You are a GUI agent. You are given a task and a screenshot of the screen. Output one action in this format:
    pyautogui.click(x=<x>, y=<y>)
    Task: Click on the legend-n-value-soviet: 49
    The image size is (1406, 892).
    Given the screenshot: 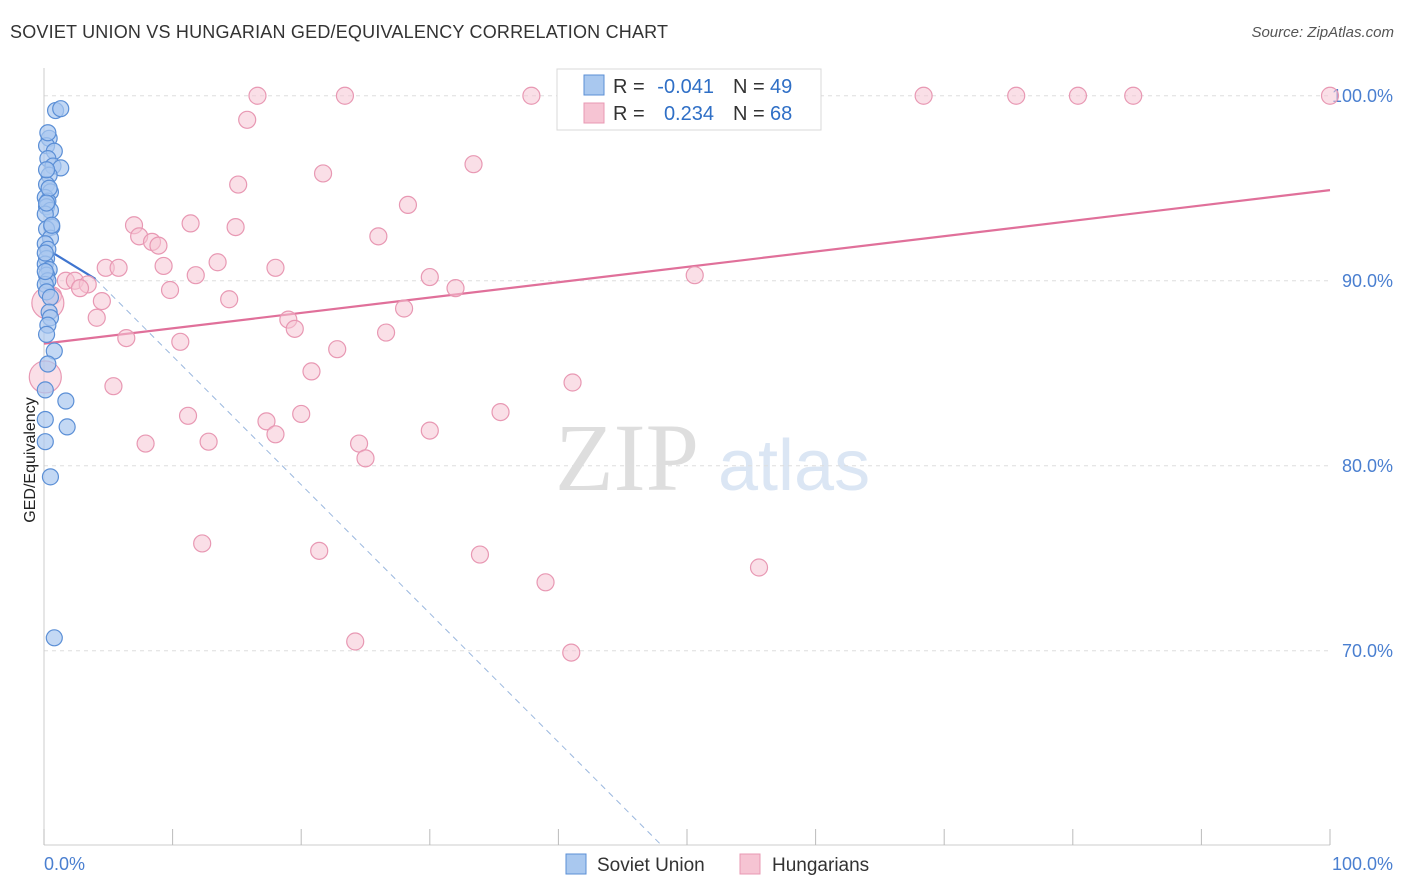 What is the action you would take?
    pyautogui.click(x=781, y=87)
    